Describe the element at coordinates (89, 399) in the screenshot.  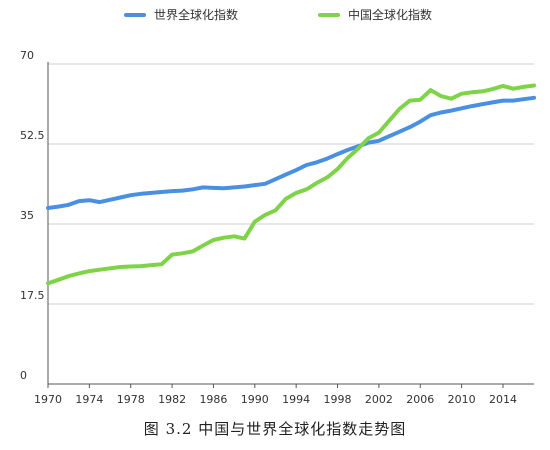
I see `x-tick-label: 1974` at that location.